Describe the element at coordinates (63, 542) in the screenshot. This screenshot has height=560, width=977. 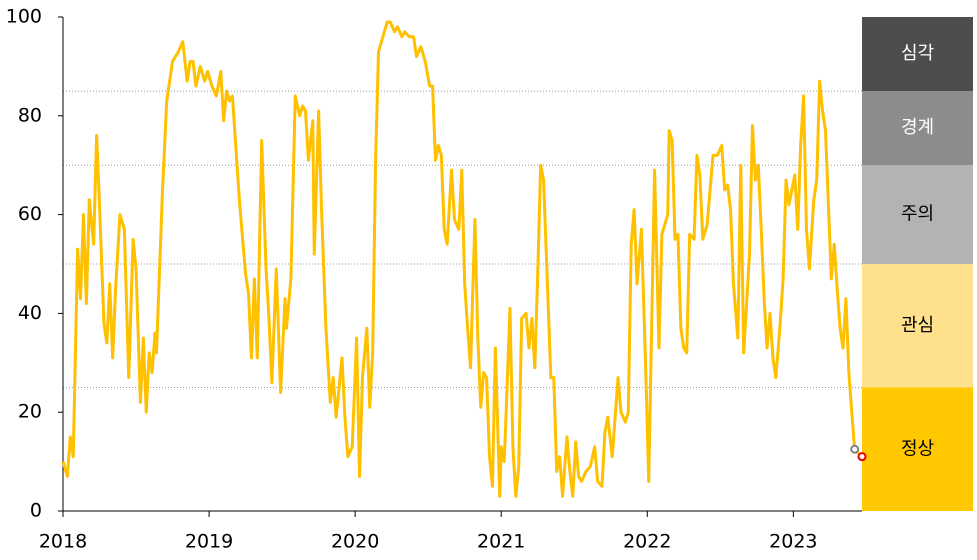
I see `x-tick-label: 2018` at that location.